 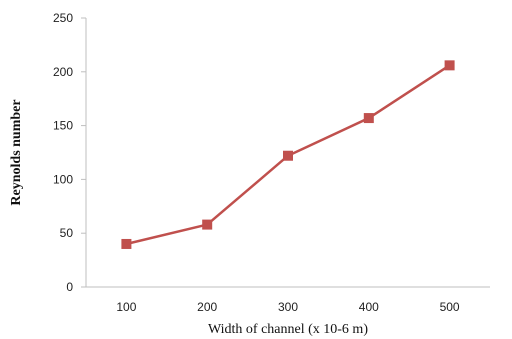 What do you see at coordinates (63, 72) in the screenshot?
I see `y-tick-label: 200` at bounding box center [63, 72].